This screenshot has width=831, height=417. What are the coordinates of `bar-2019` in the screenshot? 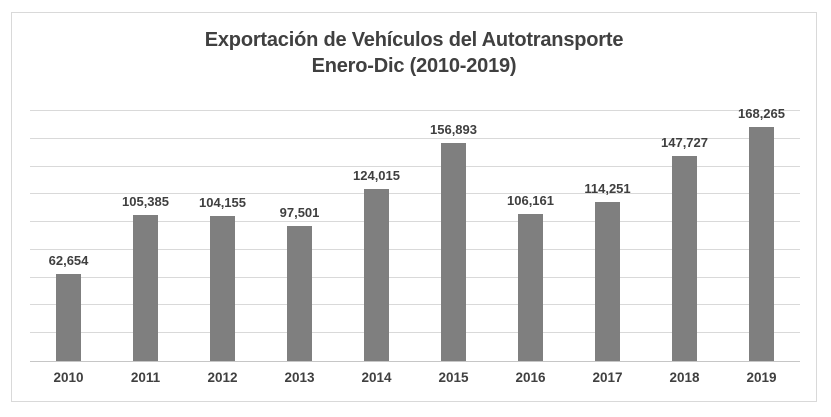 It's located at (761, 244).